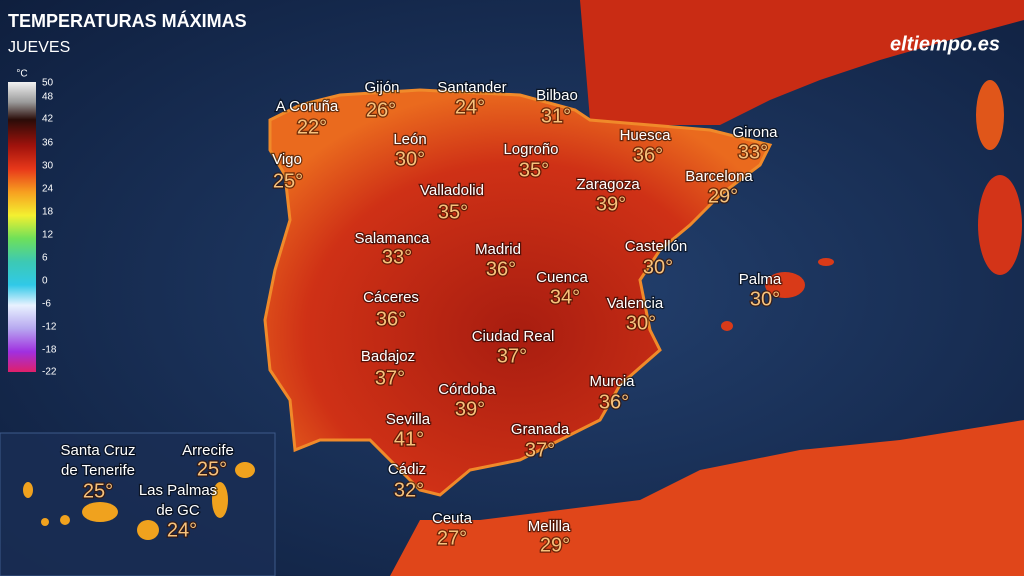 The image size is (1024, 576). What do you see at coordinates (46, 304) in the screenshot?
I see `legend-tick: -6` at bounding box center [46, 304].